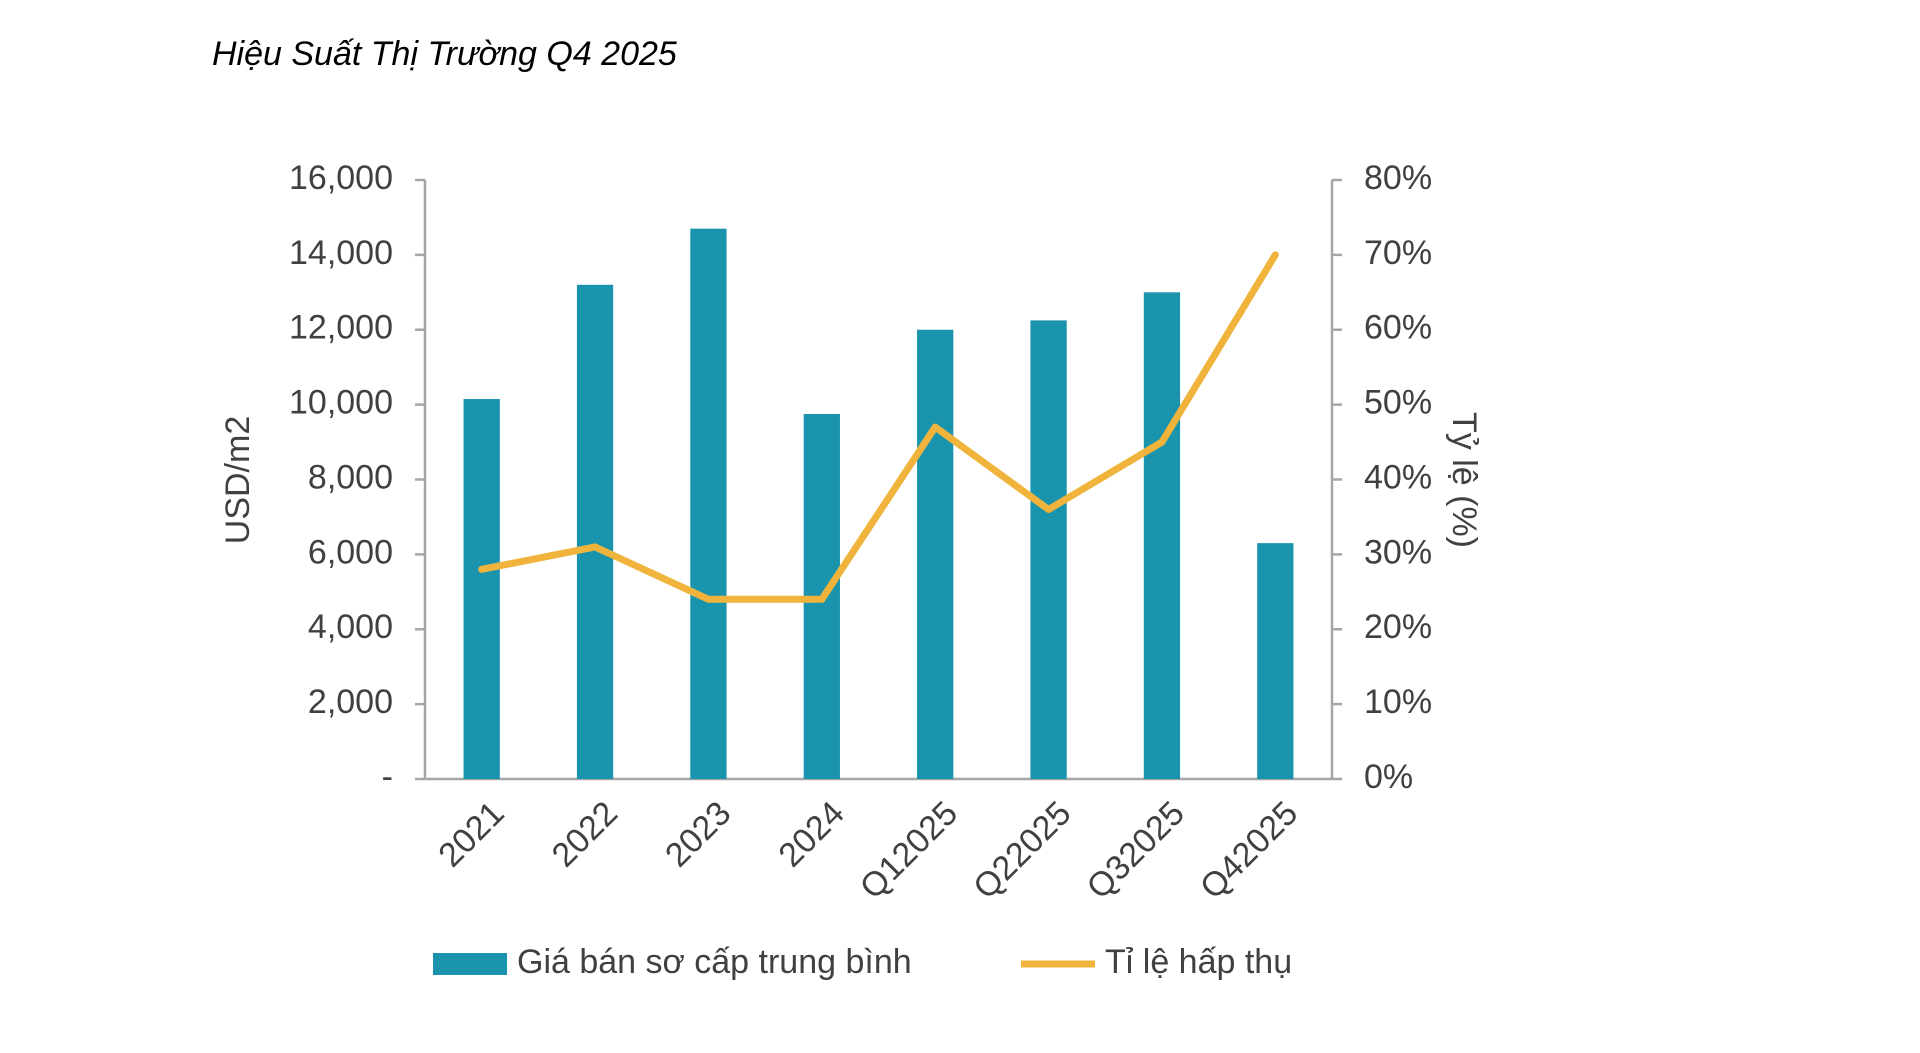 The width and height of the screenshot is (1920, 1053). Describe the element at coordinates (1388, 777) in the screenshot. I see `y2-tick-label: 0%` at that location.